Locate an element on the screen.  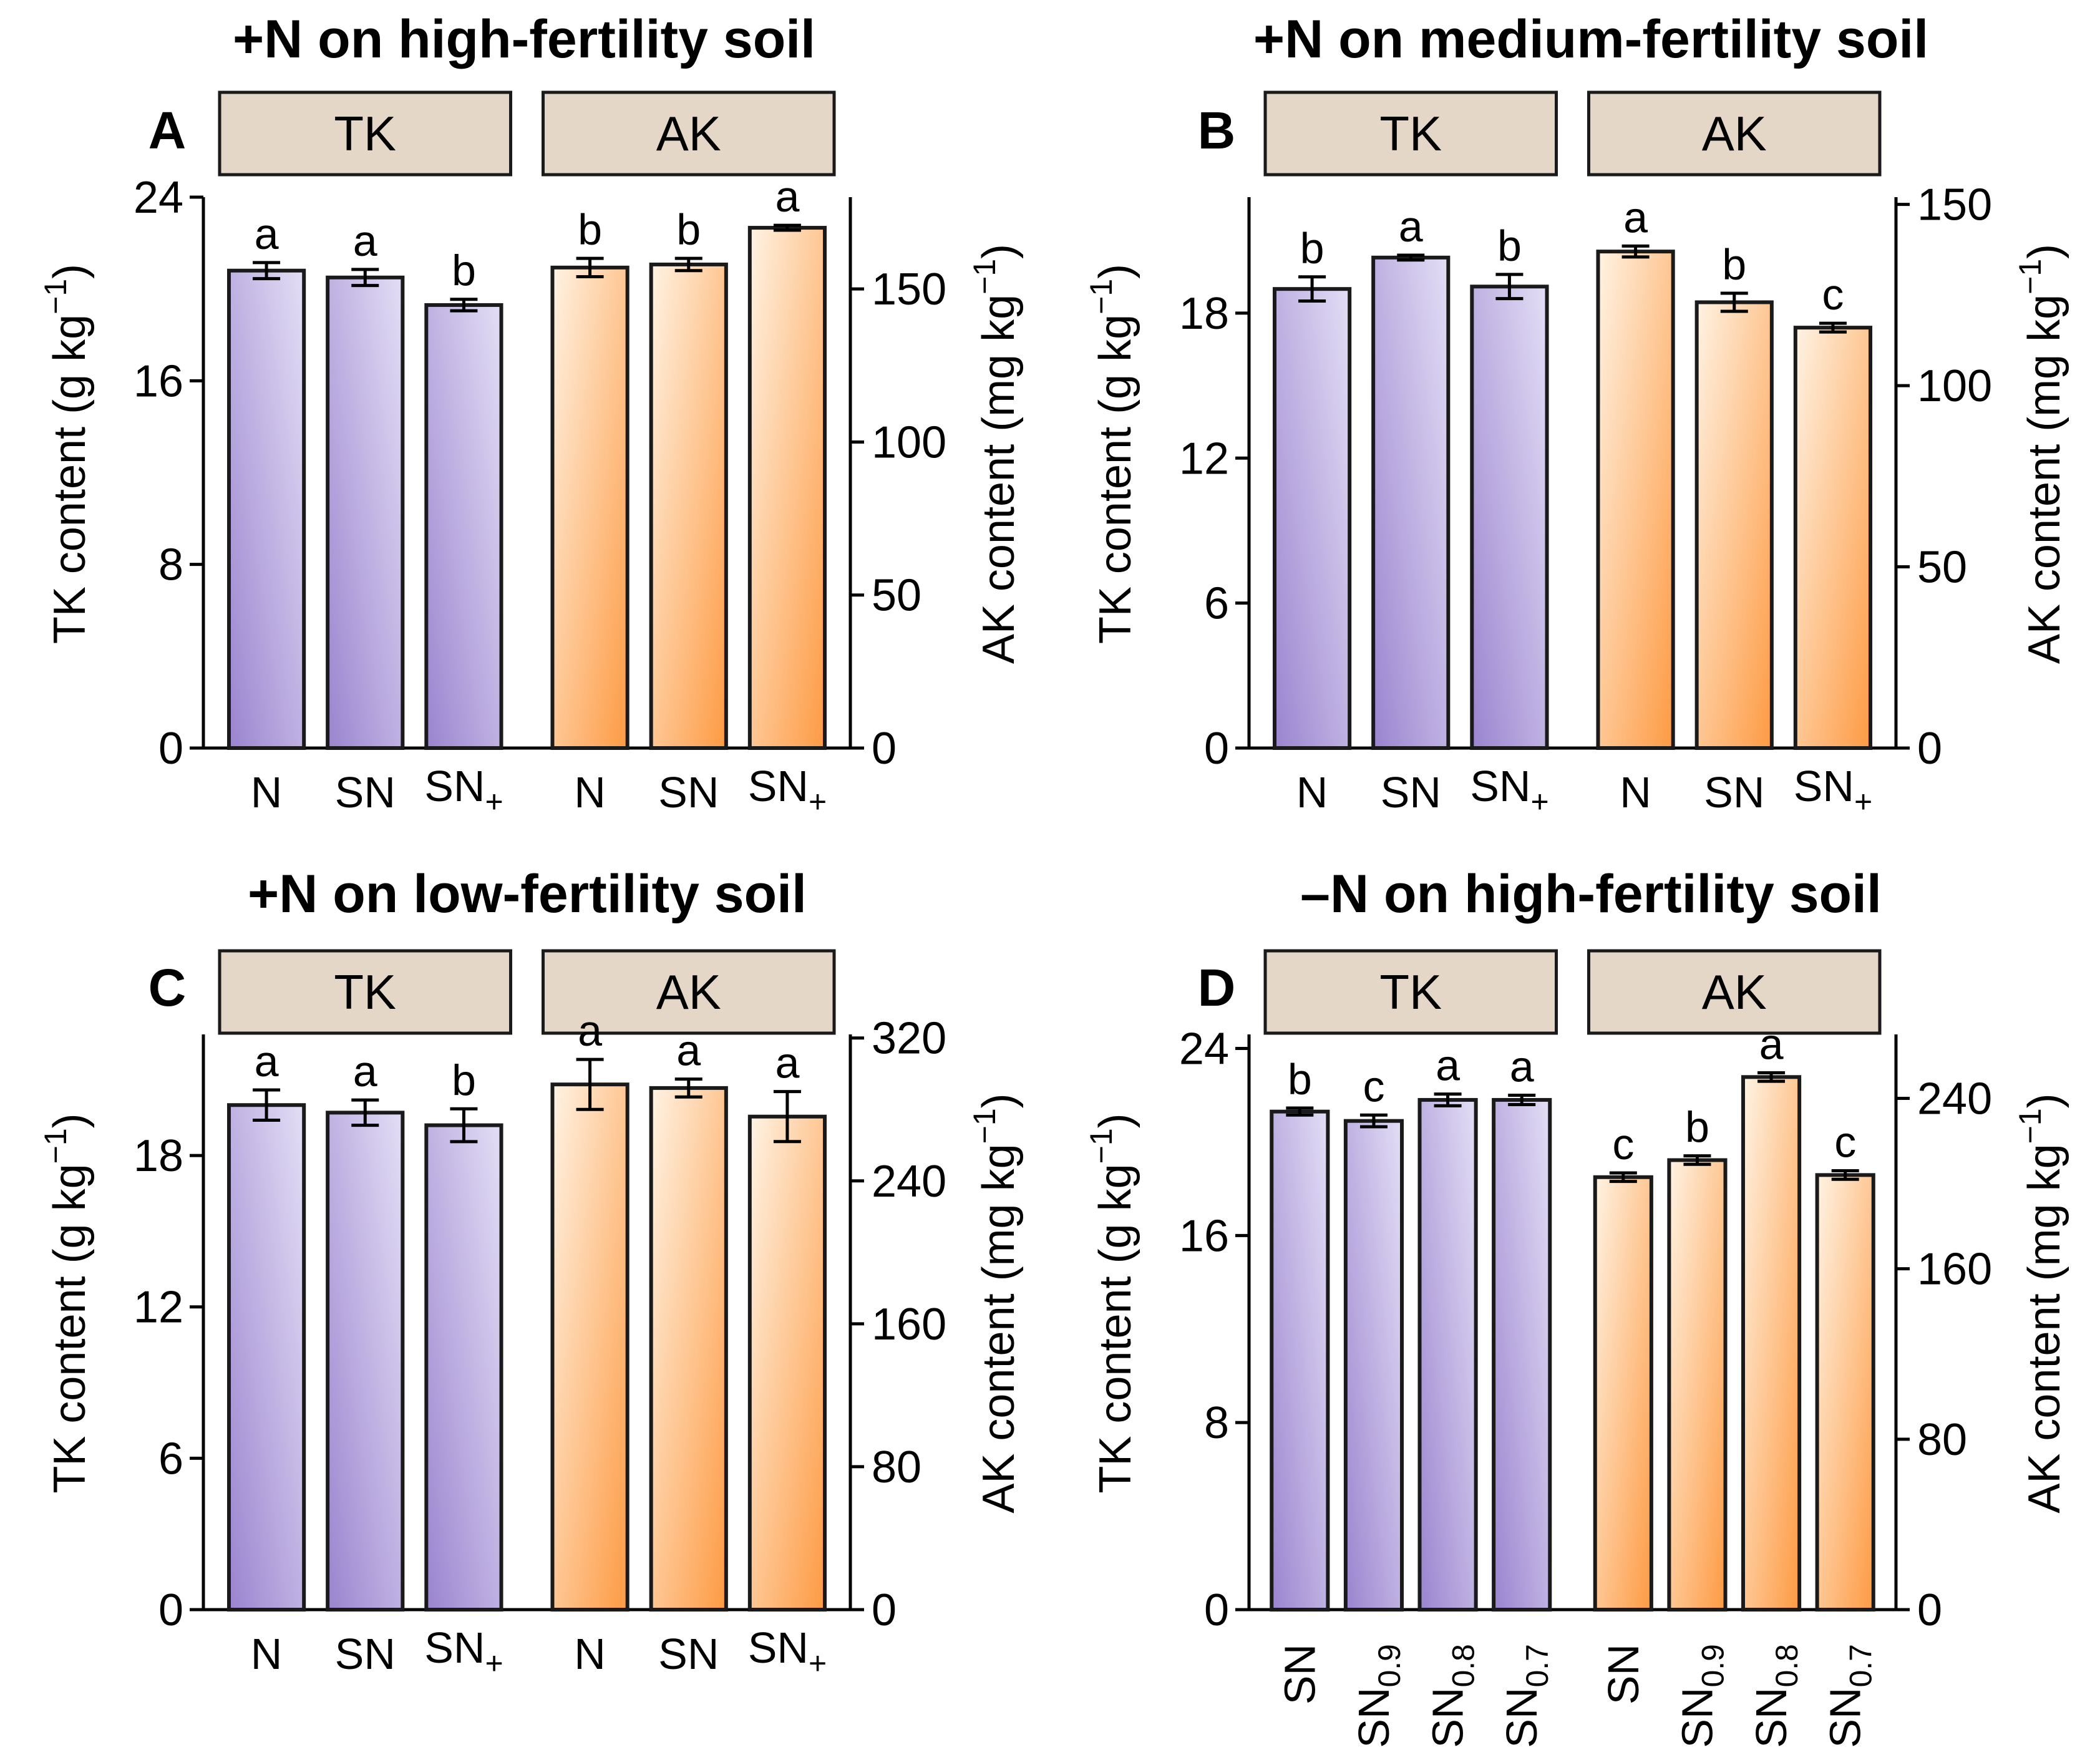
strip-tk is located at coordinates (1410, 992).